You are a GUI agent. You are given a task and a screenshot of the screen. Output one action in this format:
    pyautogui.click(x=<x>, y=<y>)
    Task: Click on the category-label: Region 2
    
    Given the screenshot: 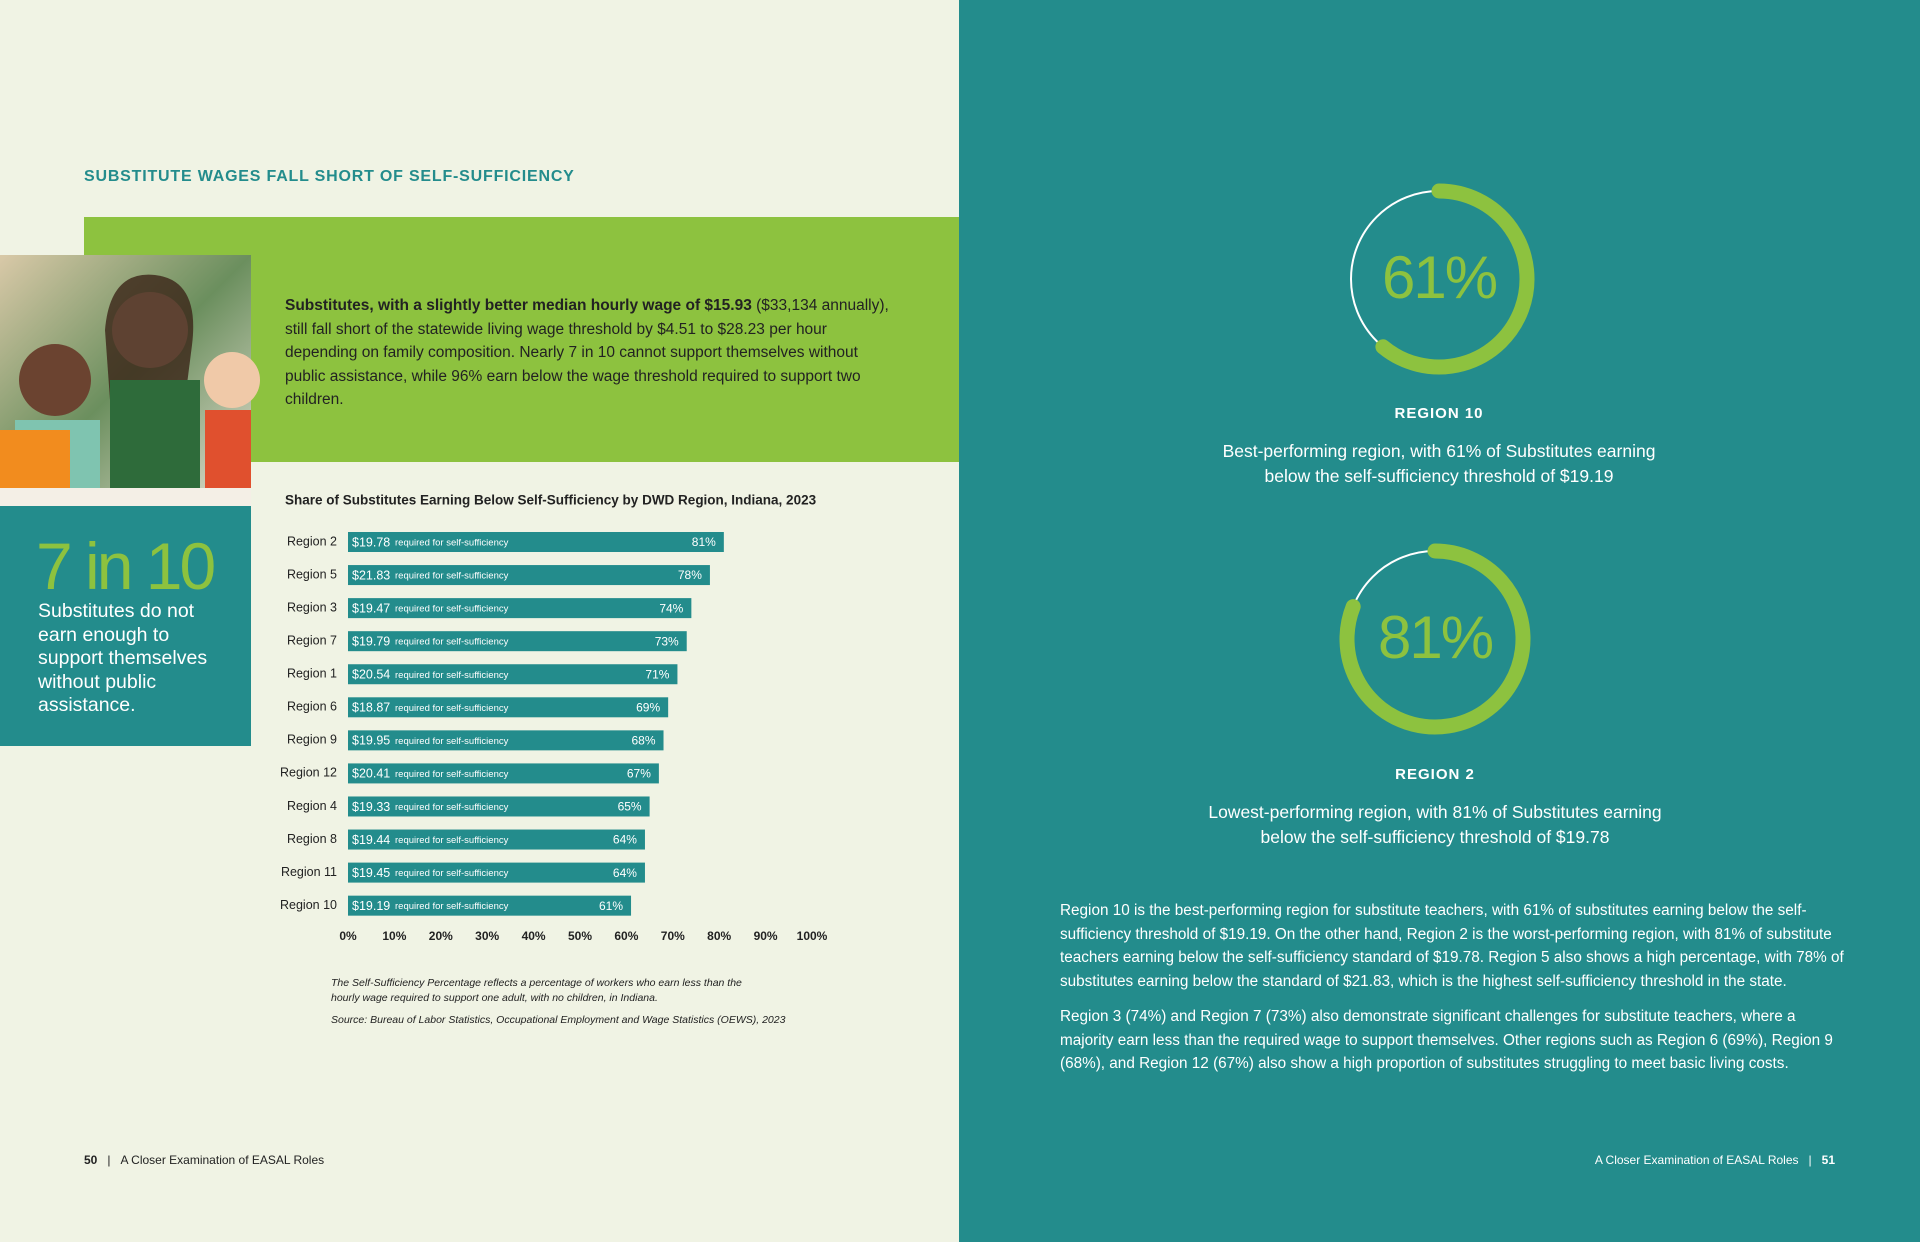 What is the action you would take?
    pyautogui.click(x=312, y=541)
    